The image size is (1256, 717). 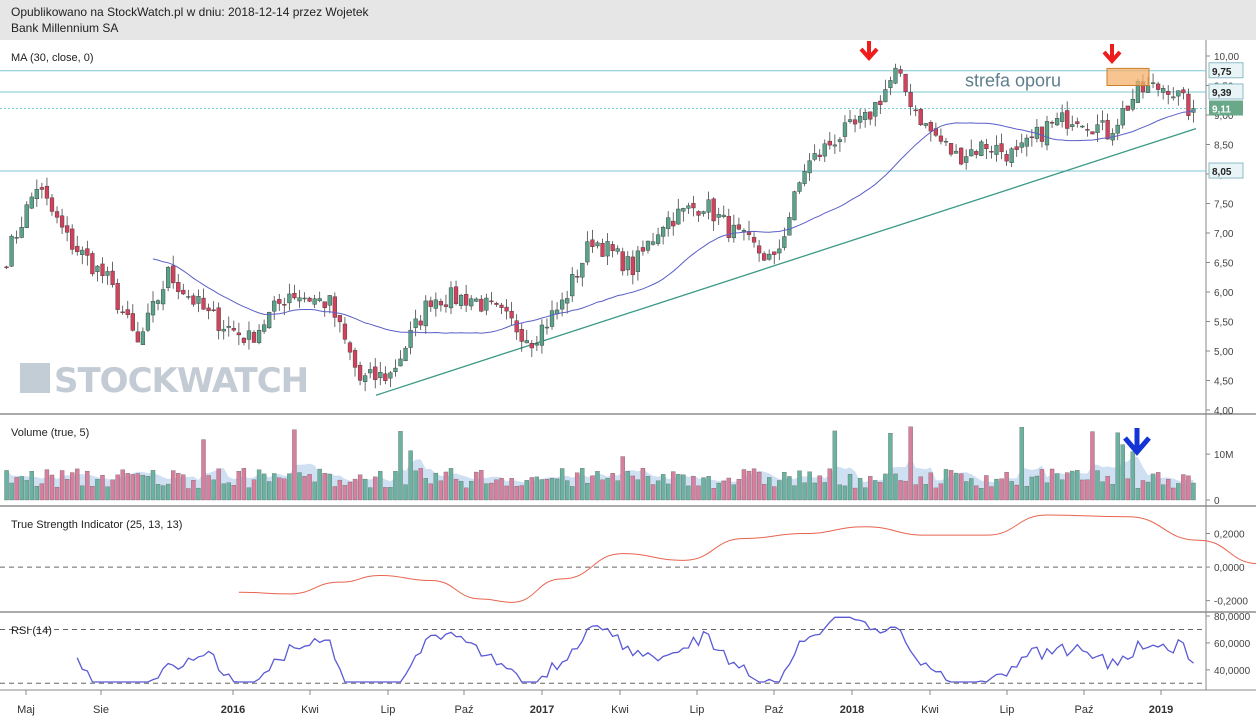 What do you see at coordinates (1112, 57) in the screenshot?
I see `red-arrow-peak-late-2018-head` at bounding box center [1112, 57].